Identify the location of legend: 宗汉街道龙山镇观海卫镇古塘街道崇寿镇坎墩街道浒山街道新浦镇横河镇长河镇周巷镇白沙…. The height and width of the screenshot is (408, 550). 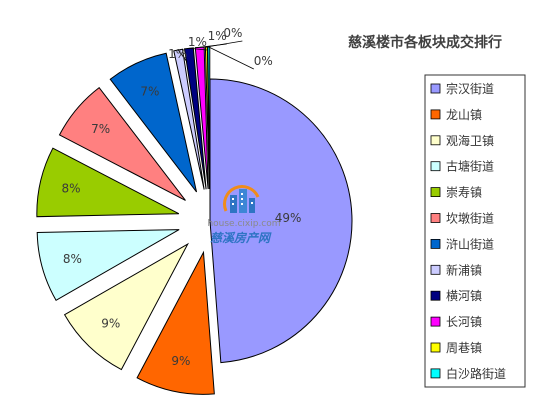
(475, 231).